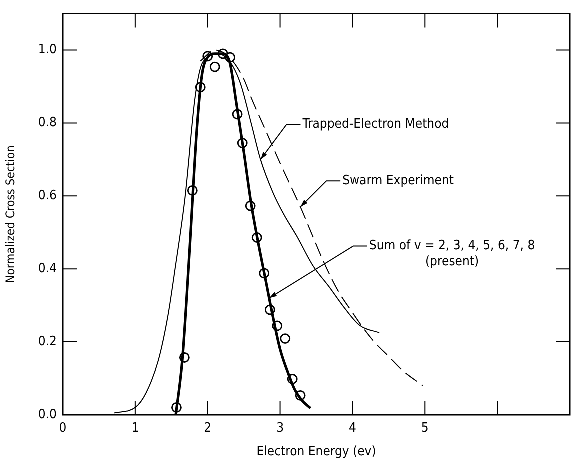 This screenshot has width=576, height=464. Describe the element at coordinates (63, 428) in the screenshot. I see `x-tick-label: 0` at that location.